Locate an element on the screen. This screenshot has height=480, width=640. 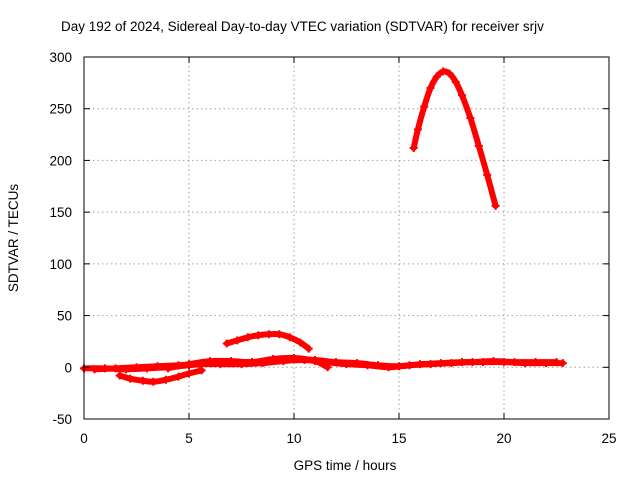
y-tick-label: 100 is located at coordinates (60, 264).